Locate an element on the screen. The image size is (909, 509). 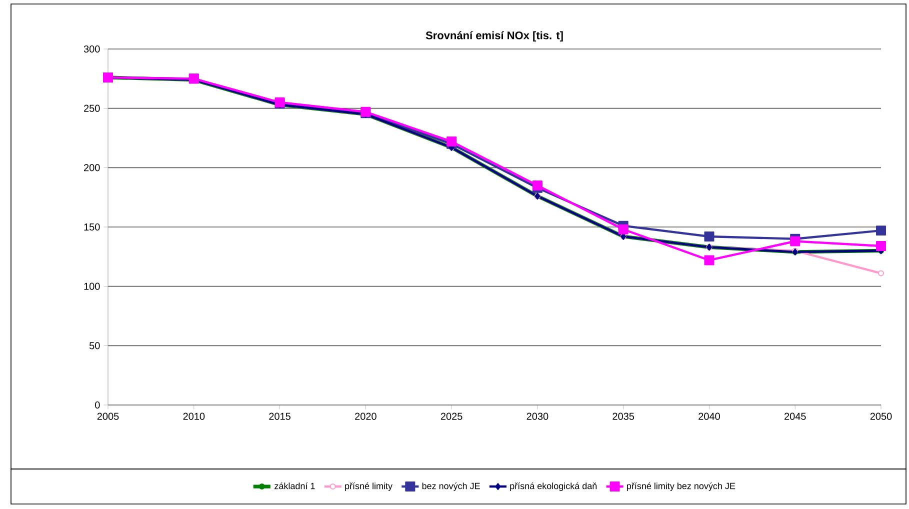
x-tick-label: 2045 is located at coordinates (795, 416).